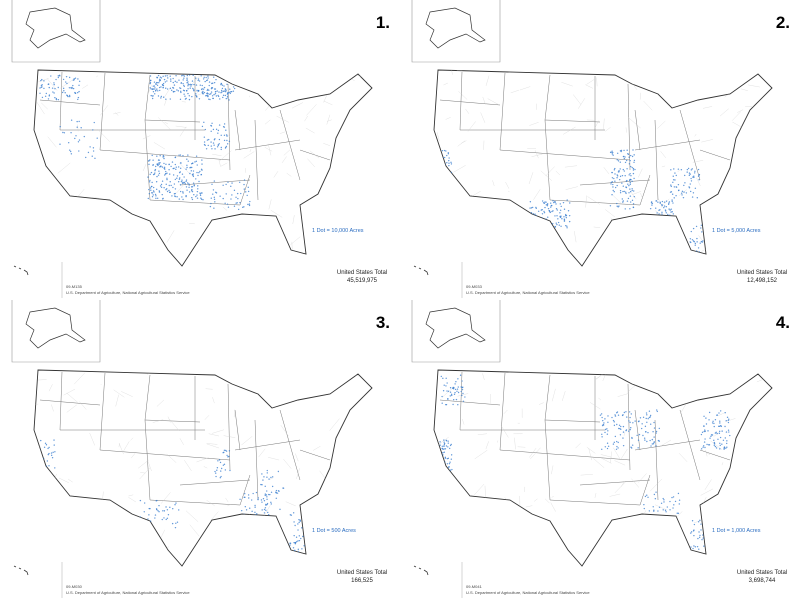  What do you see at coordinates (603, 468) in the screenshot?
I see `borders` at bounding box center [603, 468].